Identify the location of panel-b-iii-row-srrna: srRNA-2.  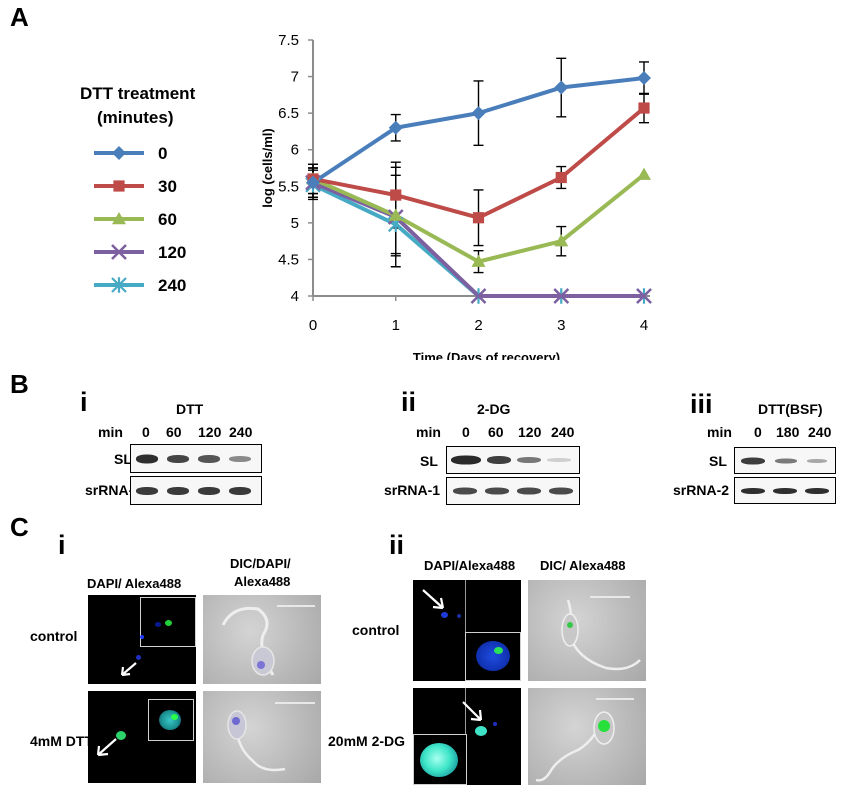
(701, 490).